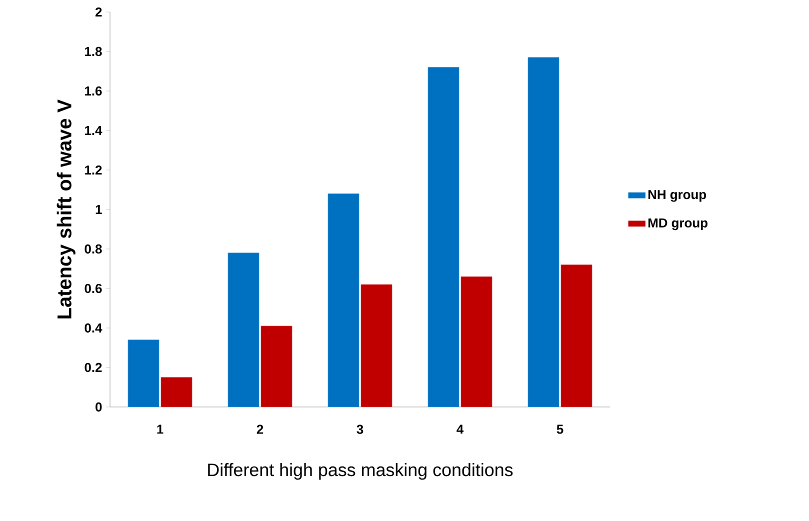 The height and width of the screenshot is (521, 809). Describe the element at coordinates (93, 130) in the screenshot. I see `y-tick-label: 1.4` at that location.